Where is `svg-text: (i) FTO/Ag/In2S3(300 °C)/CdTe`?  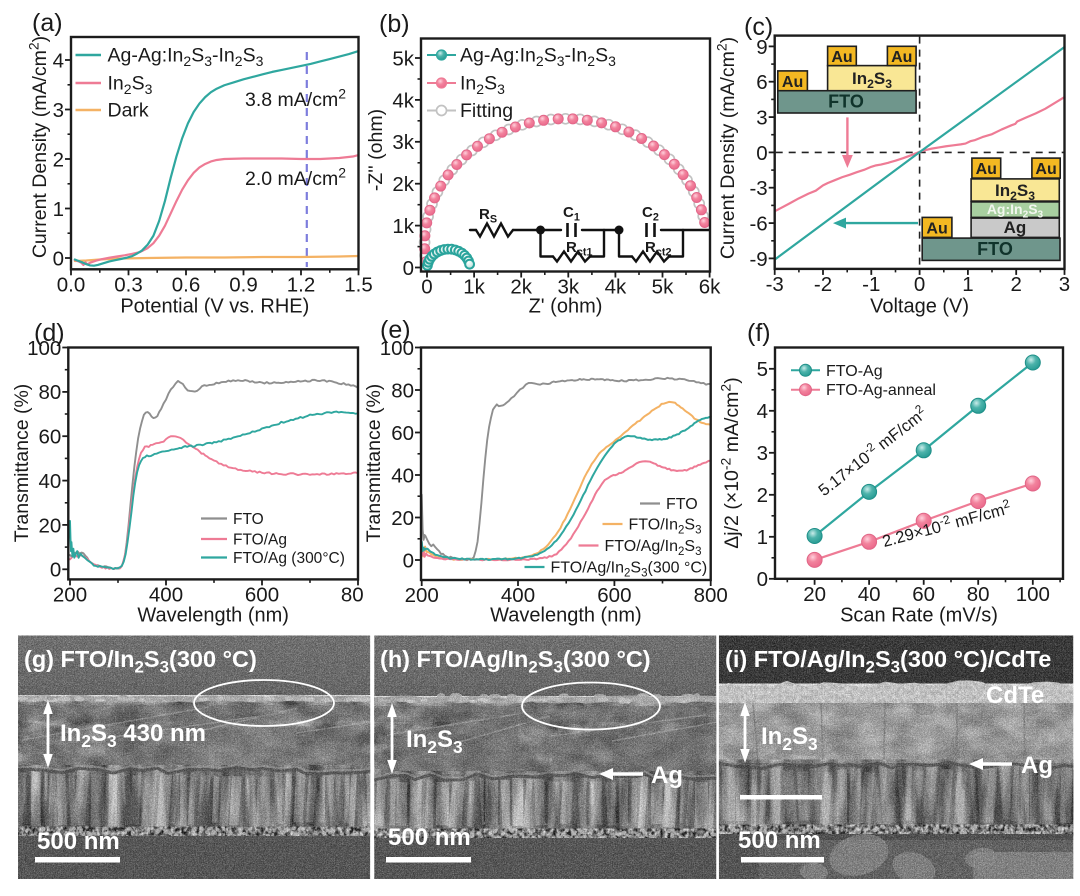
svg-text: (i) FTO/Ag/In2S3(300 °C)/CdTe is located at coordinates (888, 661).